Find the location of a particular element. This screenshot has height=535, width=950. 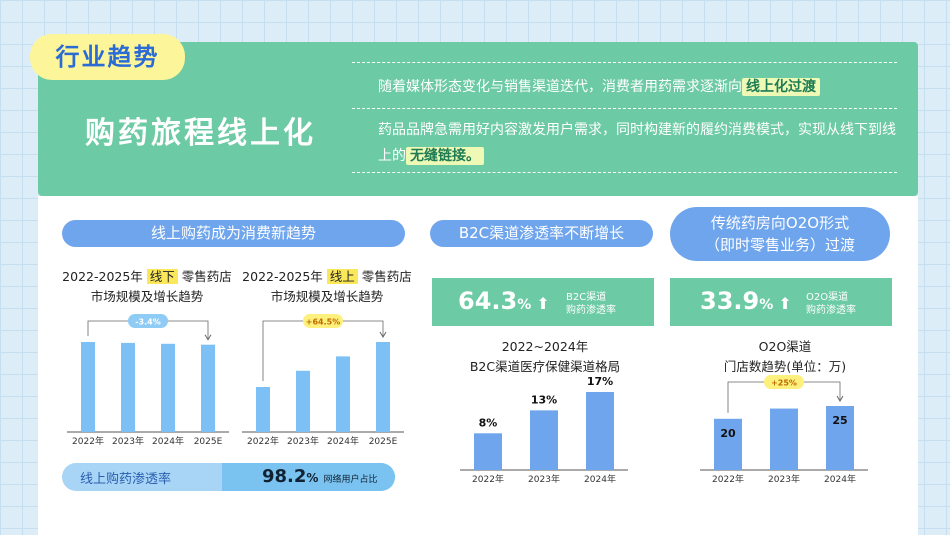

stat-note: B2C渠道购药渗透率 is located at coordinates (591, 304).